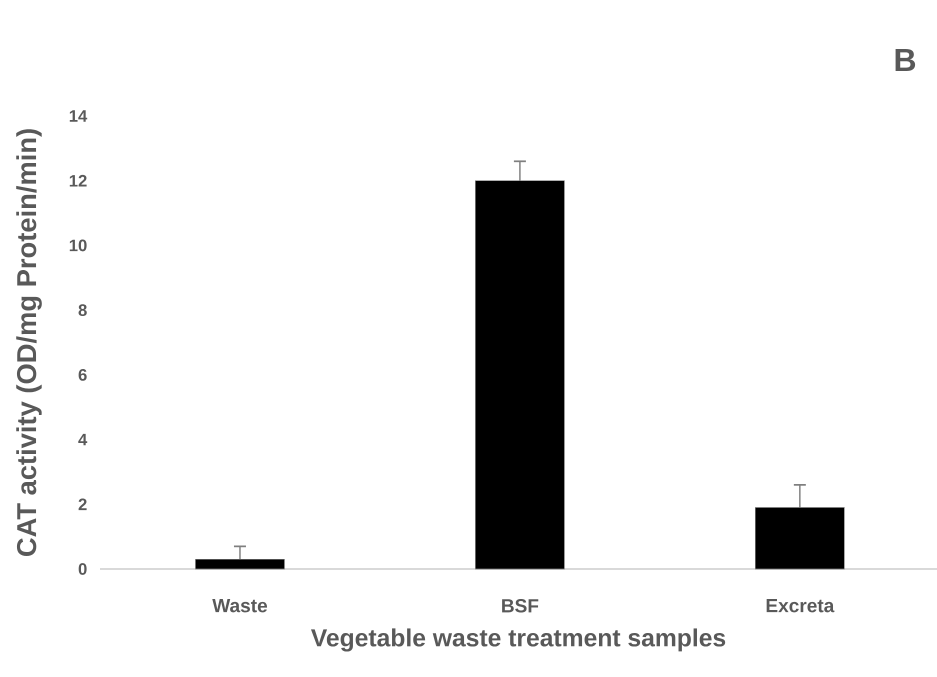  What do you see at coordinates (520, 606) in the screenshot?
I see `x-tick-label: BSF` at bounding box center [520, 606].